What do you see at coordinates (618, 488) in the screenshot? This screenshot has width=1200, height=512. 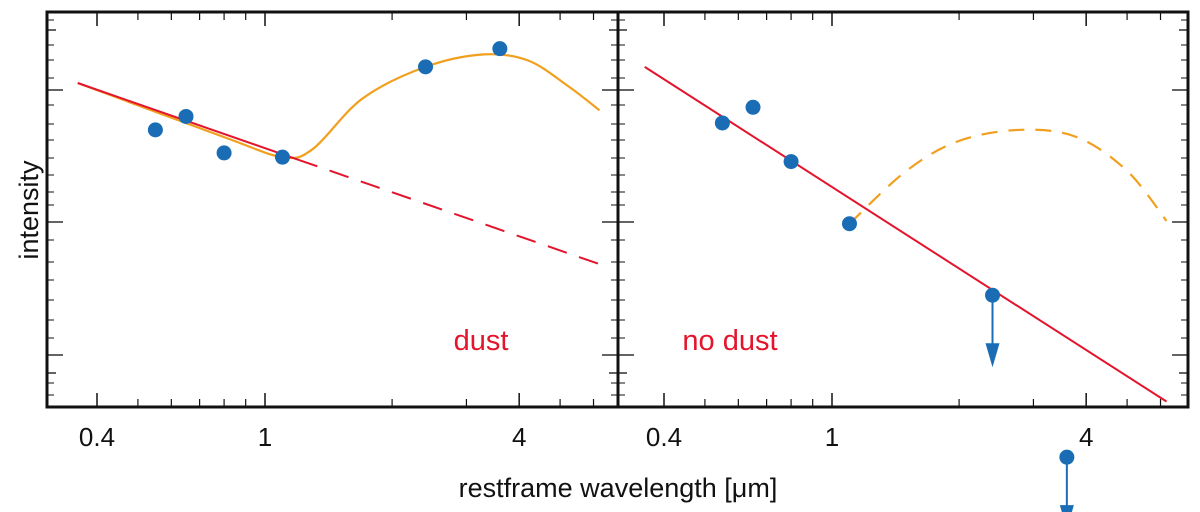 I see `x-axis-title: restframe wavelength [μm]` at bounding box center [618, 488].